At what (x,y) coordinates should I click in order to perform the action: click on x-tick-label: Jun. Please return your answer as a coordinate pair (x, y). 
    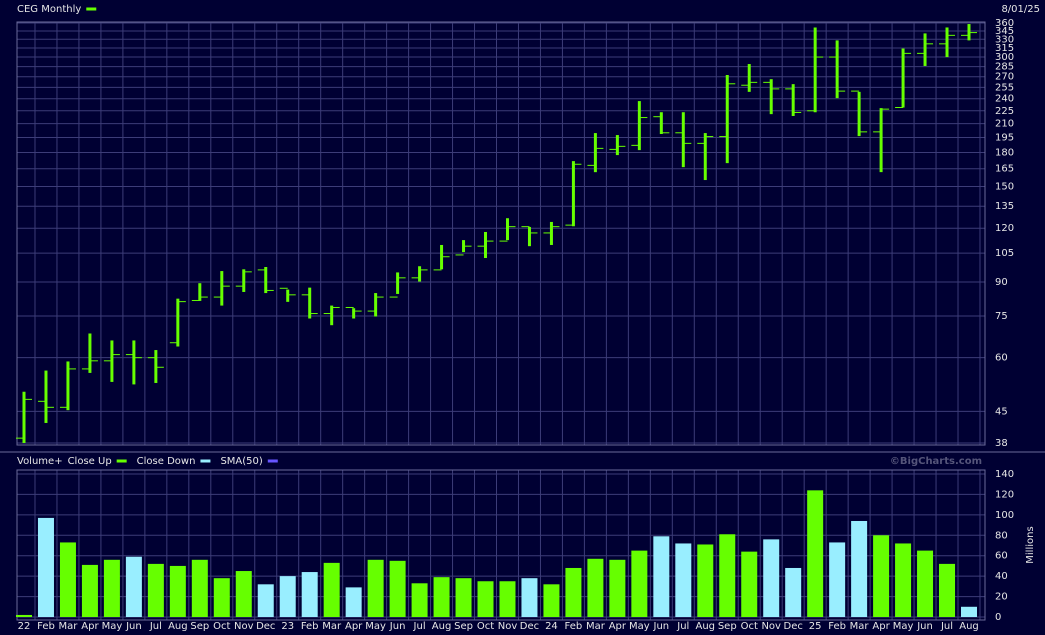
    Looking at the image, I should click on (133, 626).